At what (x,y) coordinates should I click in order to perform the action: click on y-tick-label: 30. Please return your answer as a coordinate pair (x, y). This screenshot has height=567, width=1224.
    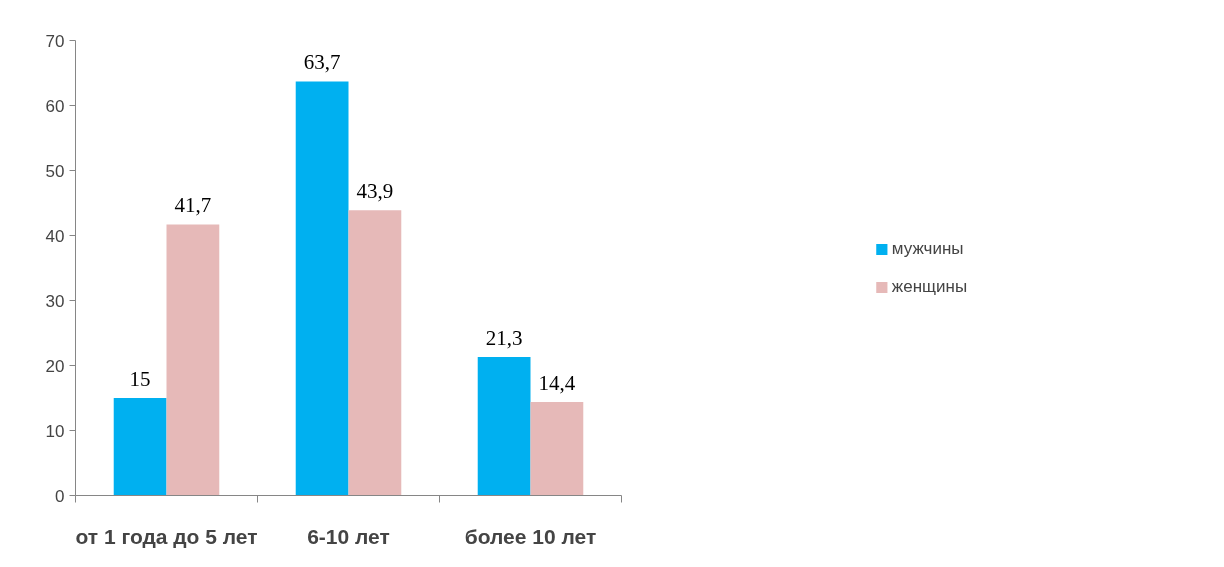
    Looking at the image, I should click on (55, 301).